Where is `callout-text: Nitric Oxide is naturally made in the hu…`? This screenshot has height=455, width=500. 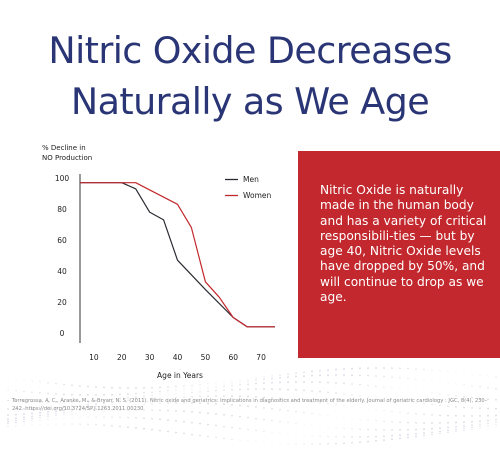 callout-text: Nitric Oxide is naturally made in the hu… is located at coordinates (403, 244).